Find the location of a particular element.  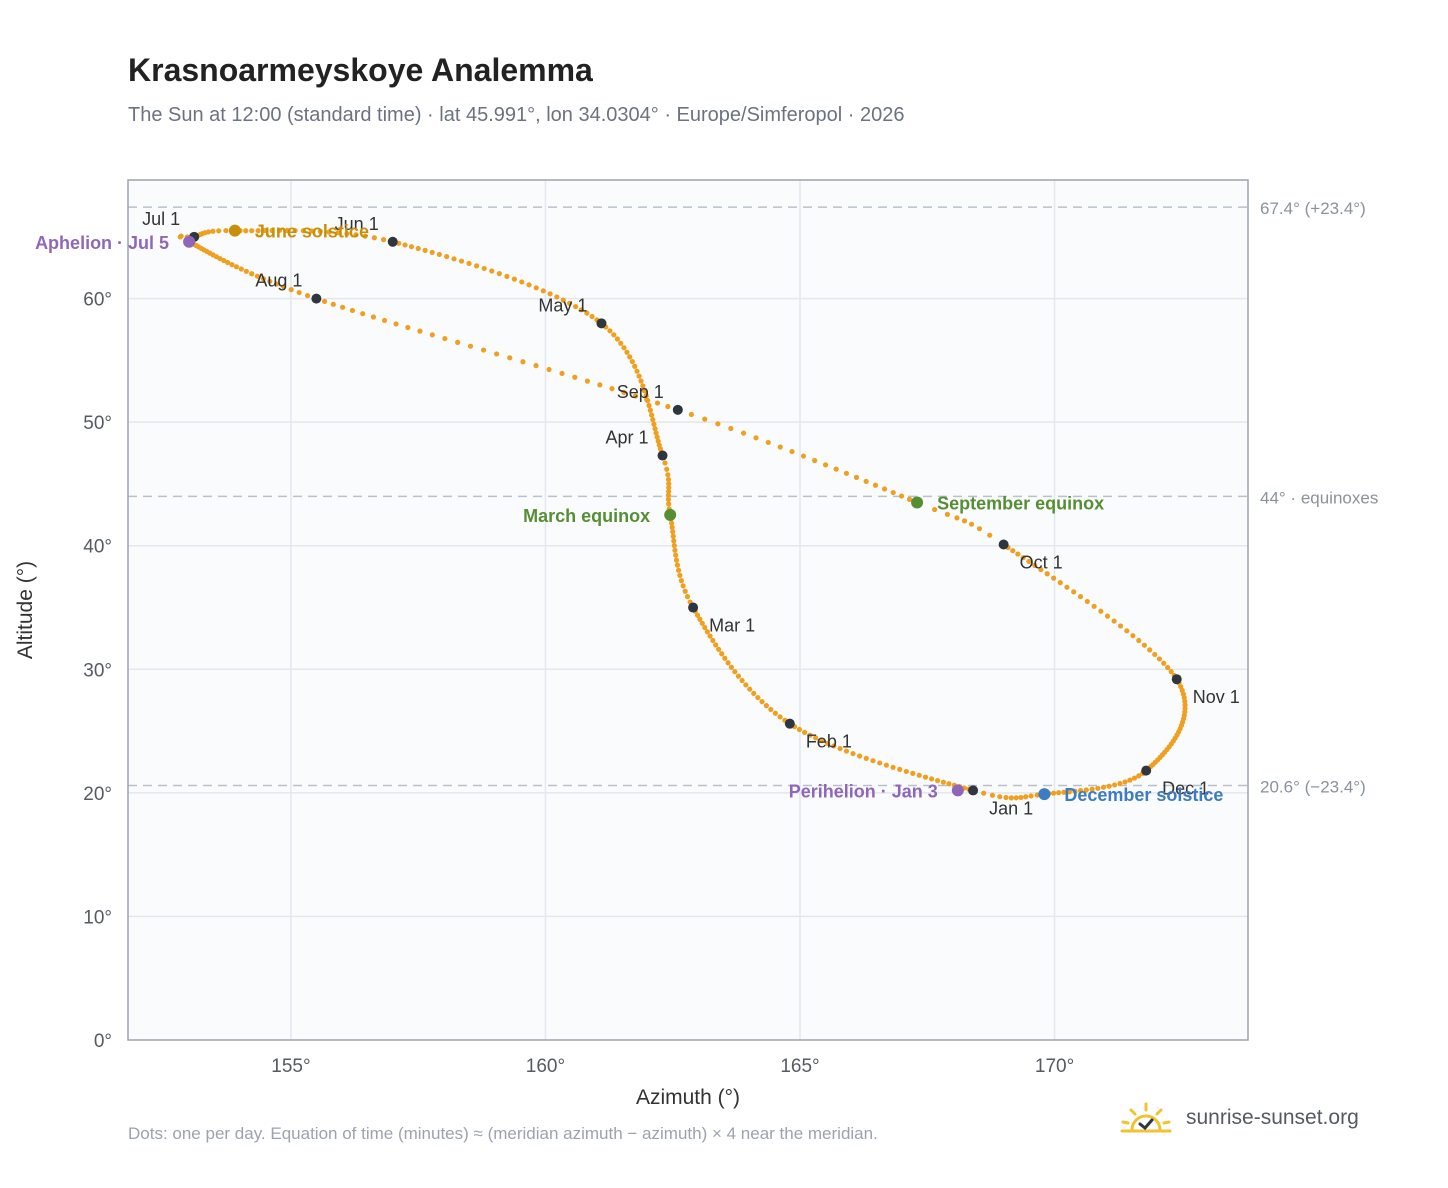

x-tick-label: 170° is located at coordinates (1054, 1066).